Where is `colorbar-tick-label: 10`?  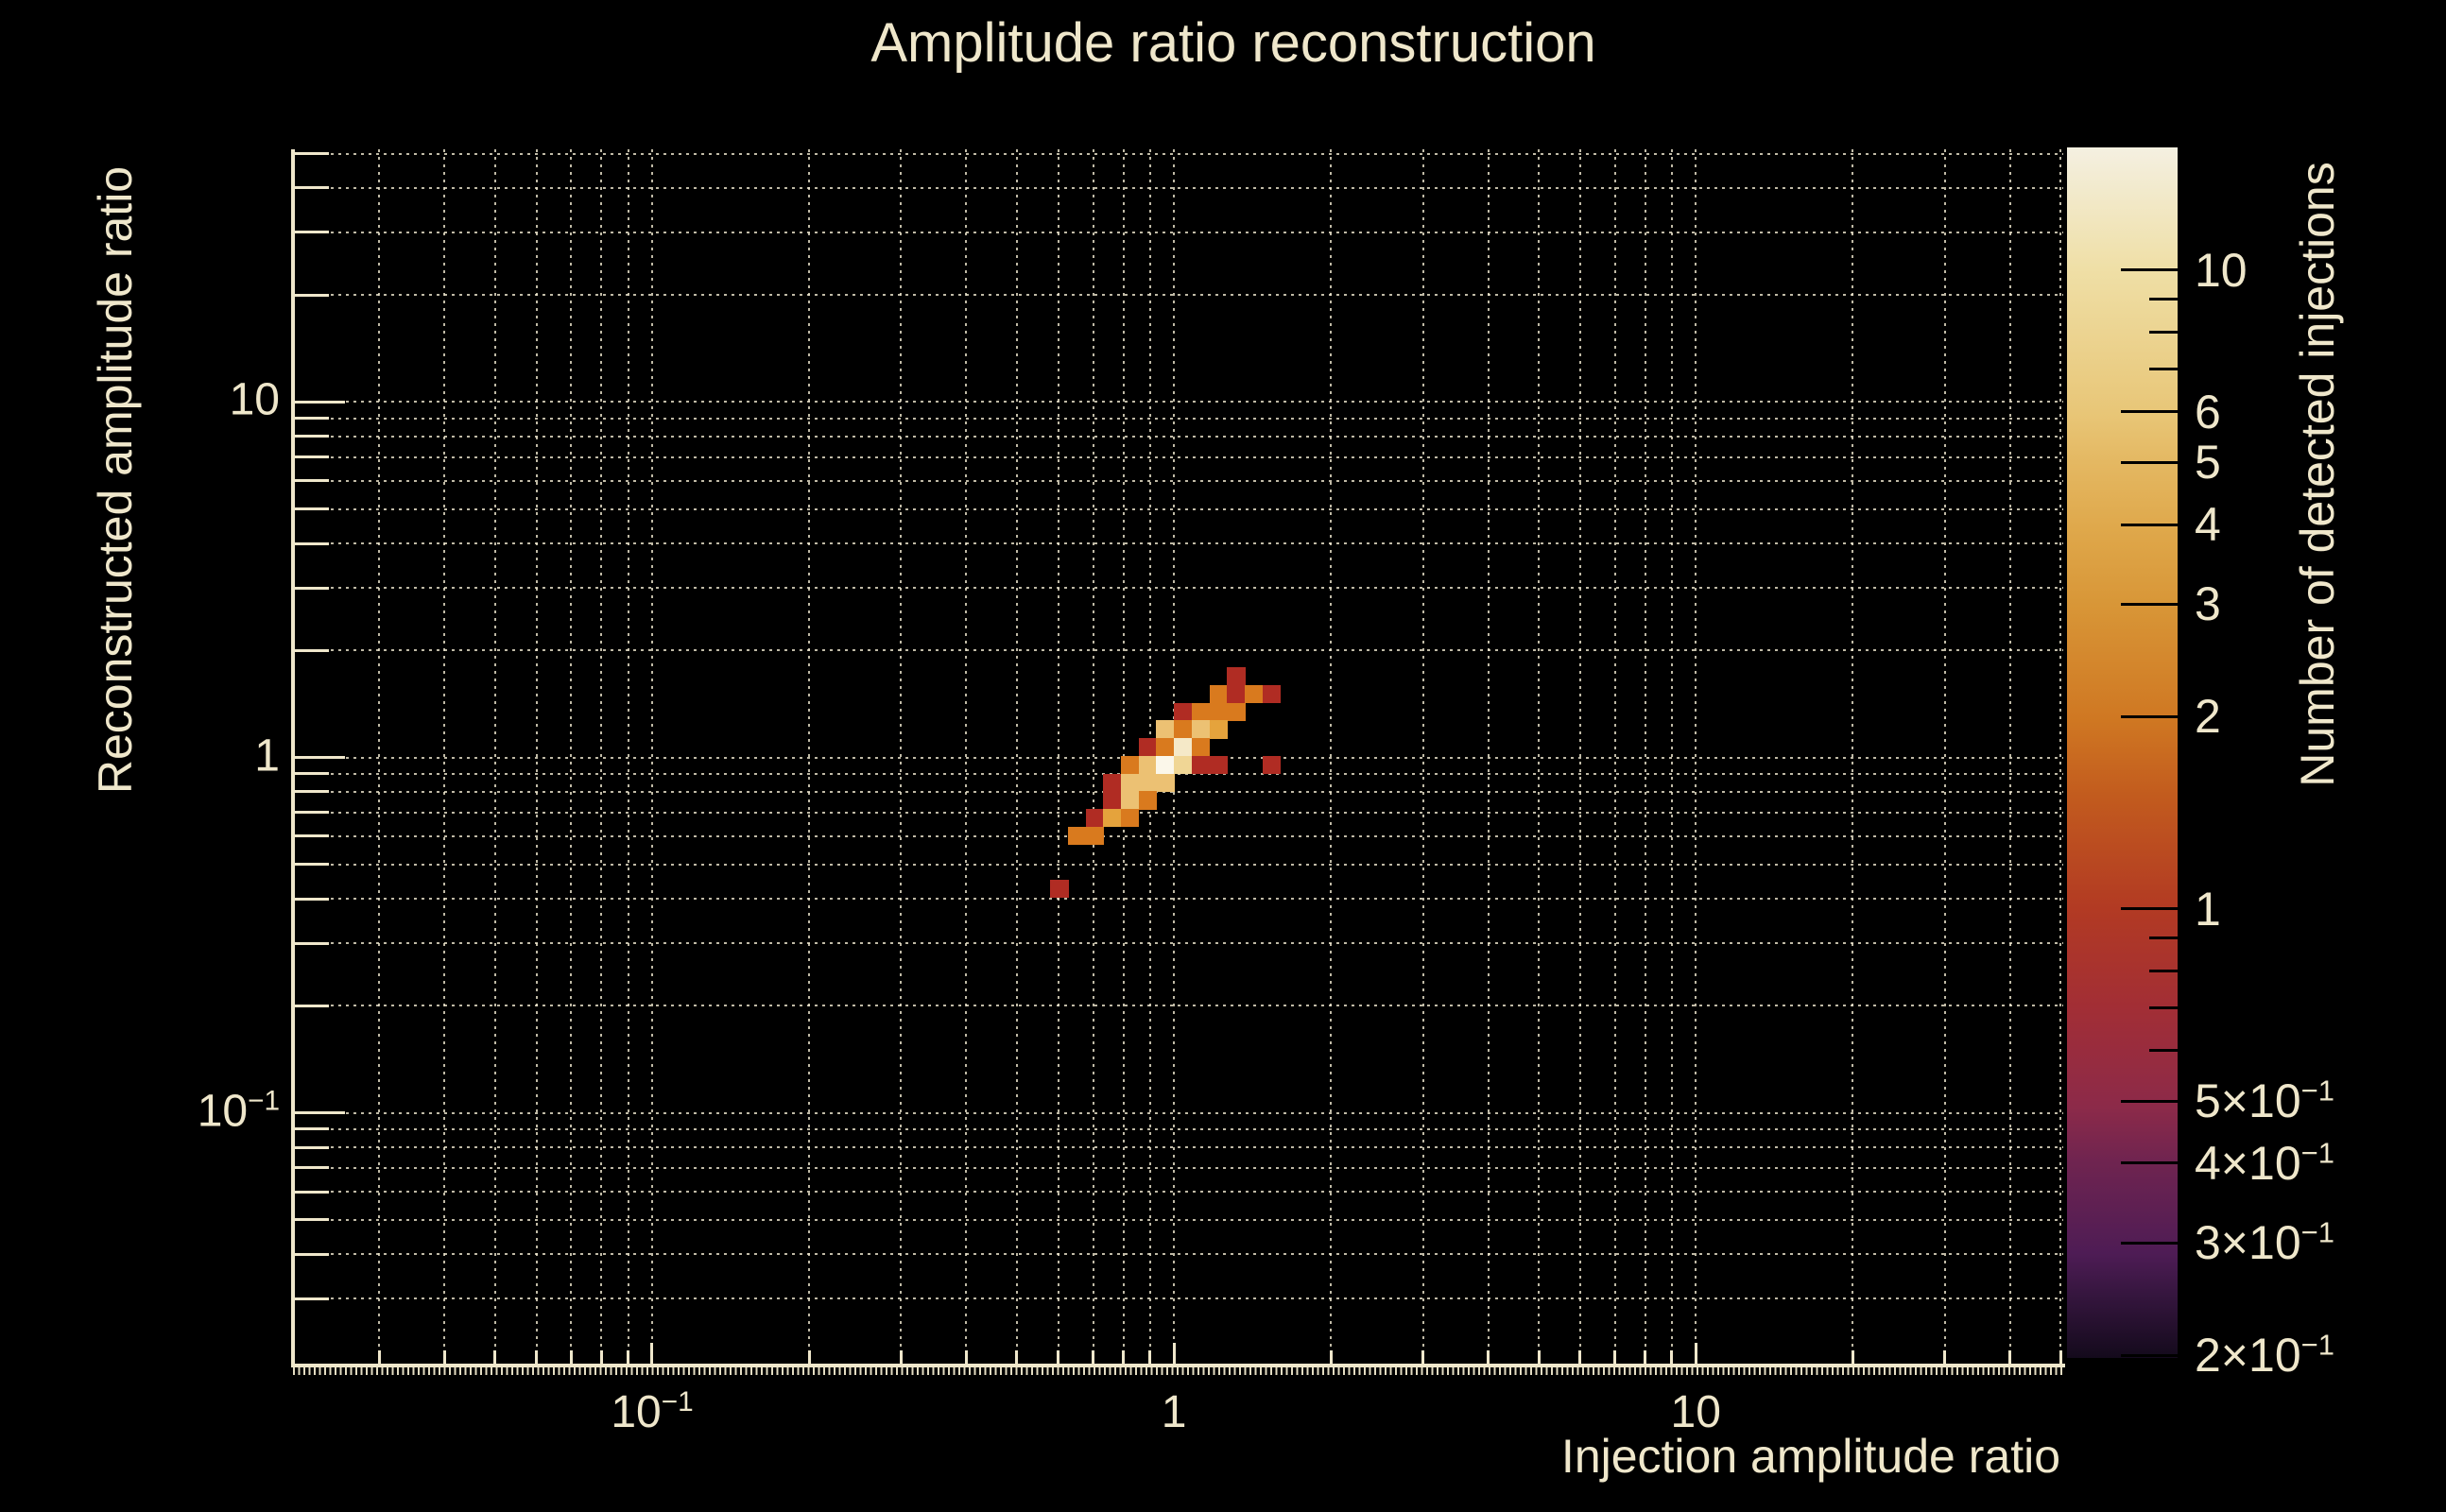
colorbar-tick-label: 10 is located at coordinates (2221, 270).